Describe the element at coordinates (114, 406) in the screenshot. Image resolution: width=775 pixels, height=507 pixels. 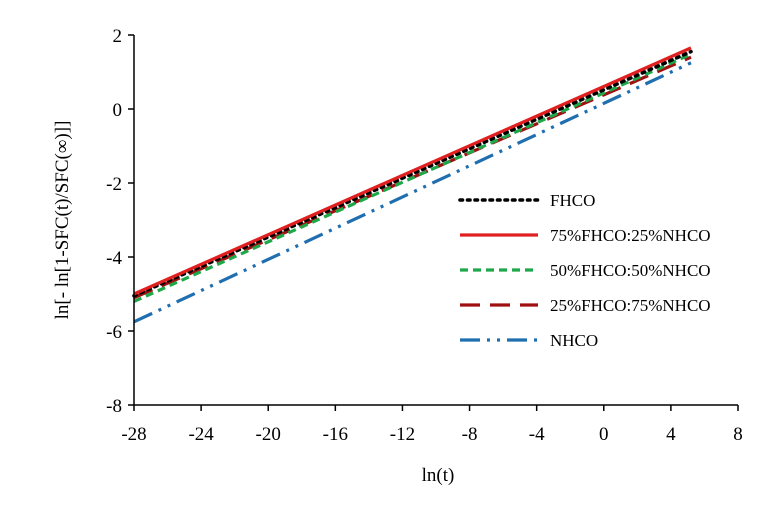
I see `y-tick-label: -8` at that location.